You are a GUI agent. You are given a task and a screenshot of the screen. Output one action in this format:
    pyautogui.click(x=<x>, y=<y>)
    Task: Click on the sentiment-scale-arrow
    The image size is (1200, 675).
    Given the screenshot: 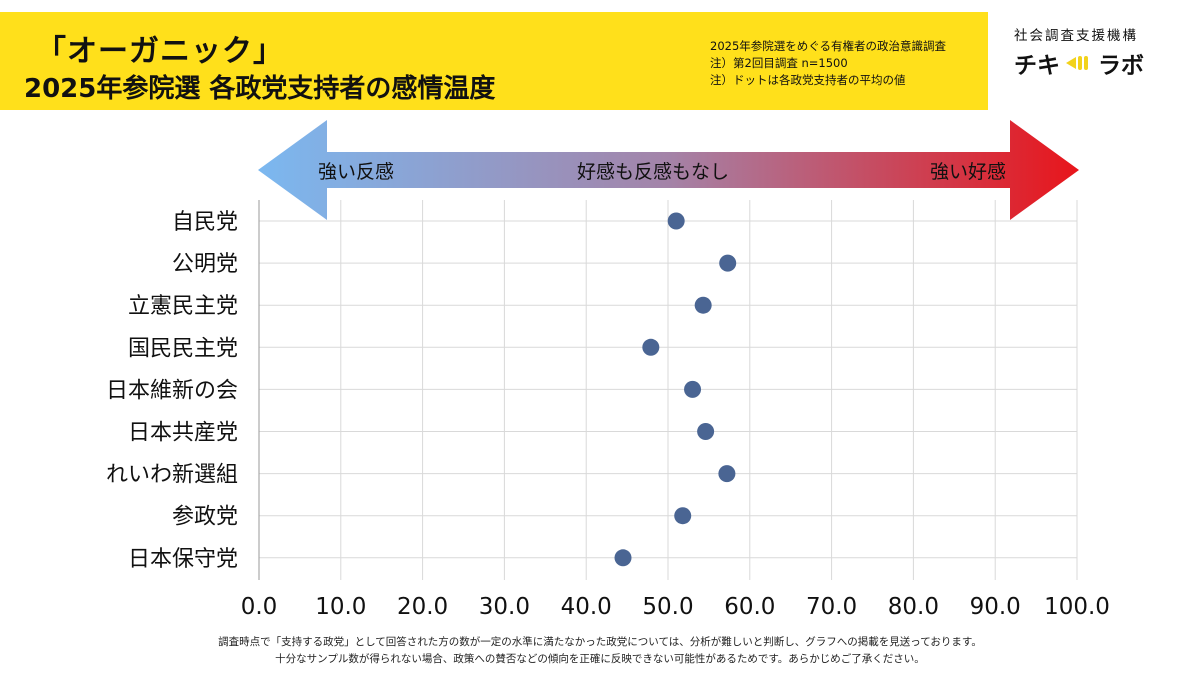 What is the action you would take?
    pyautogui.click(x=668, y=170)
    